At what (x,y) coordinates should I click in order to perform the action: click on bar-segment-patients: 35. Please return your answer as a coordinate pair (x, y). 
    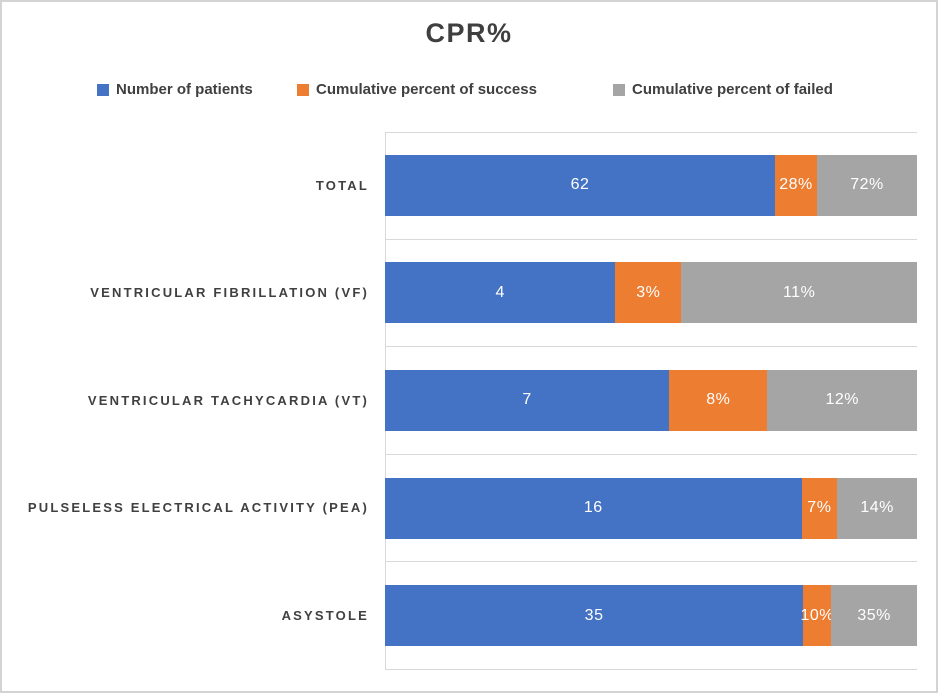
    Looking at the image, I should click on (594, 616).